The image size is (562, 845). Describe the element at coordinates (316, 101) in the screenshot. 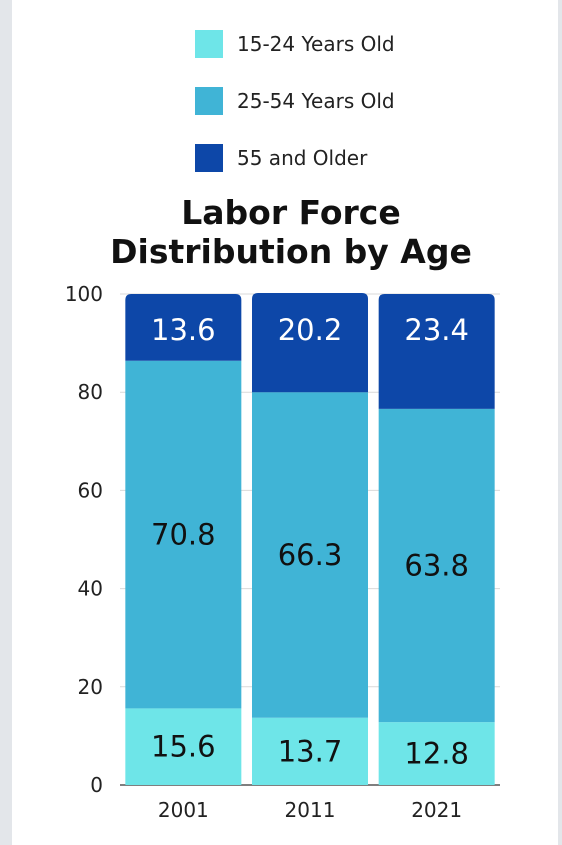

I see `legend-label-25-54: 25-54 Years Old` at that location.